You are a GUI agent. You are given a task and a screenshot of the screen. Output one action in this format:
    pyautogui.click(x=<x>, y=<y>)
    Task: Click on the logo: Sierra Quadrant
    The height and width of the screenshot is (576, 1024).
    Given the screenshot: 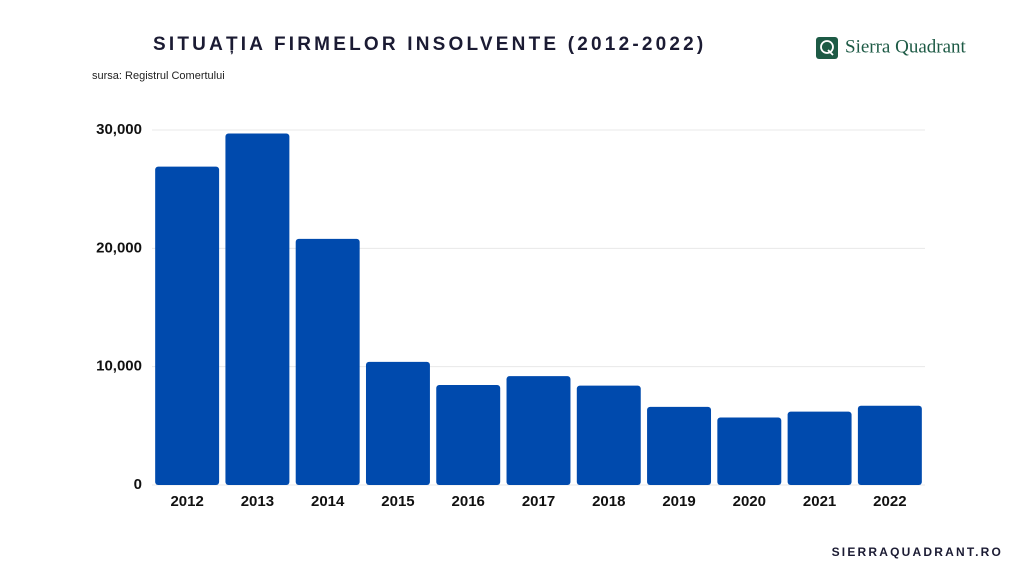 What is the action you would take?
    pyautogui.click(x=891, y=47)
    